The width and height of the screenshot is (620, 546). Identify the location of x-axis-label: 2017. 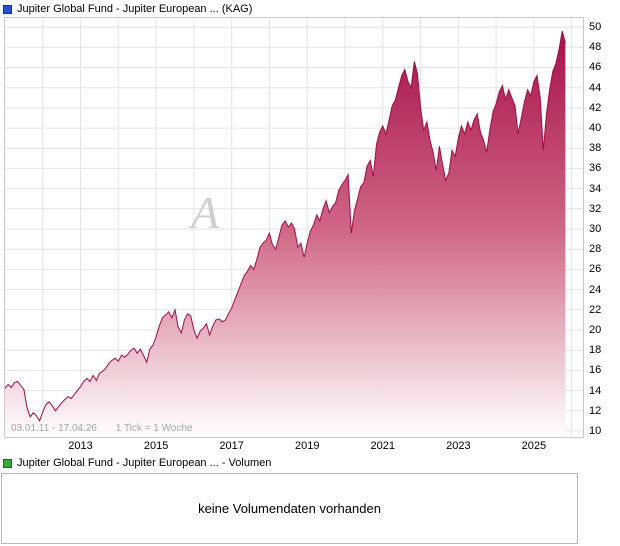
(231, 446).